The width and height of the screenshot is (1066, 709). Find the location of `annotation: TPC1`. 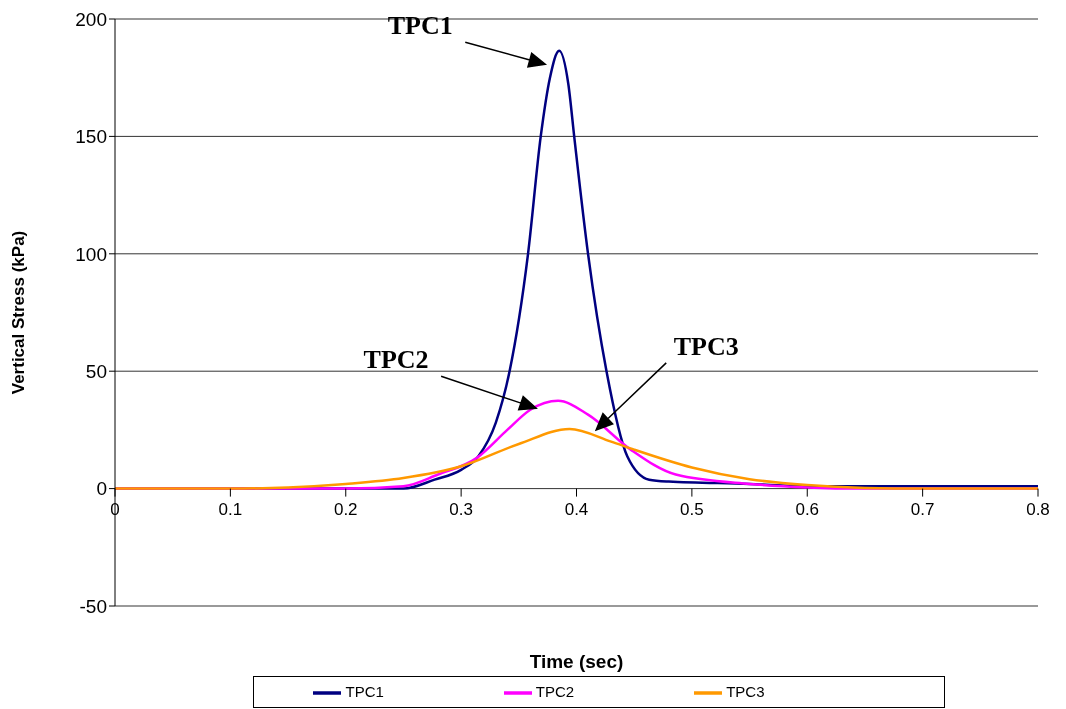

annotation: TPC1 is located at coordinates (420, 26).